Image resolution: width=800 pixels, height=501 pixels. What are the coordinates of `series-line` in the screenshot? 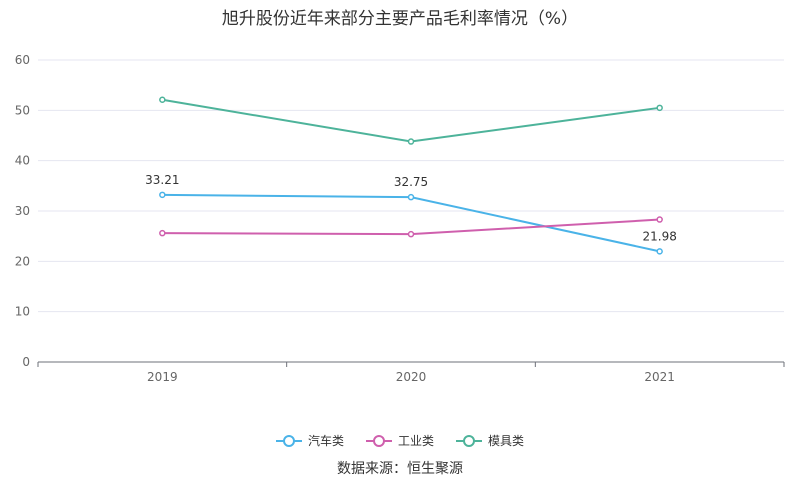 It's located at (411, 120).